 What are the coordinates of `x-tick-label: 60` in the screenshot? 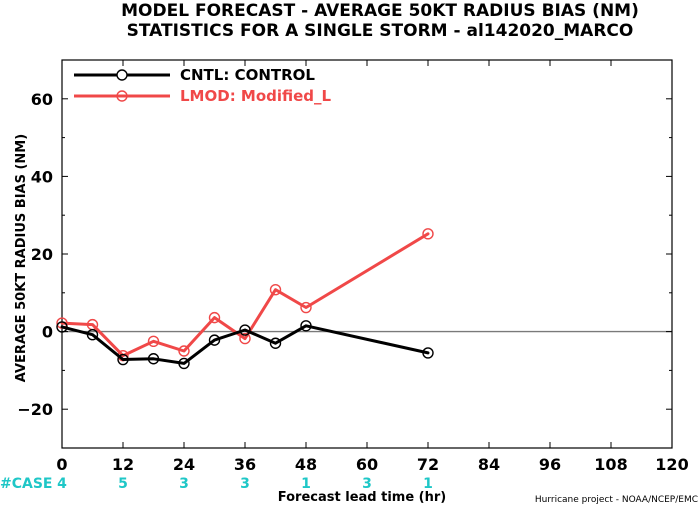 It's located at (367, 464).